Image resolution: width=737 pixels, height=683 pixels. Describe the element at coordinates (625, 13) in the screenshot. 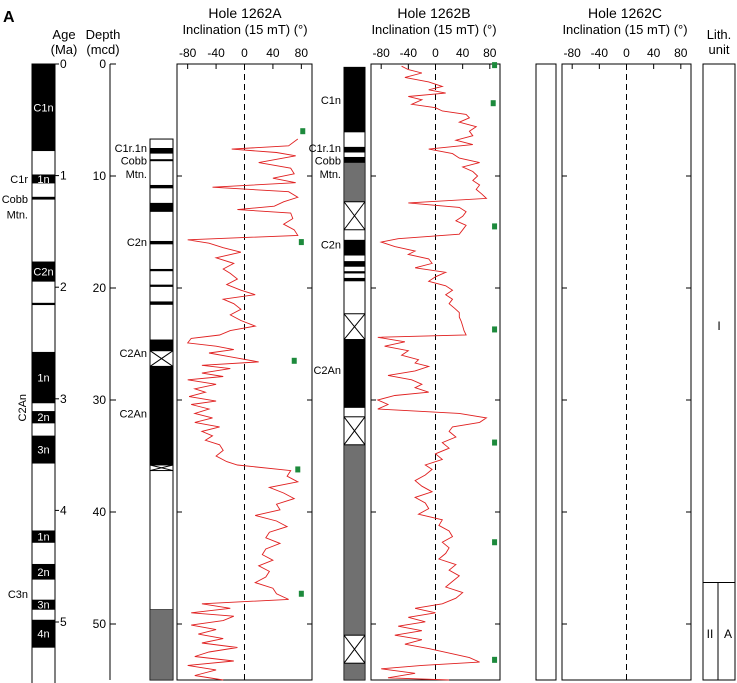

I see `hole-c-title: Hole 1262C` at that location.